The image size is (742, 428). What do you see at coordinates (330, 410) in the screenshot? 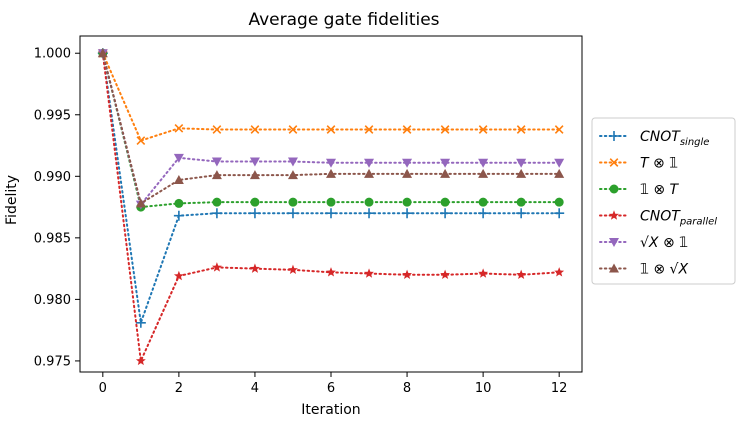
I see `x-axis-title: Iteration` at bounding box center [330, 410].